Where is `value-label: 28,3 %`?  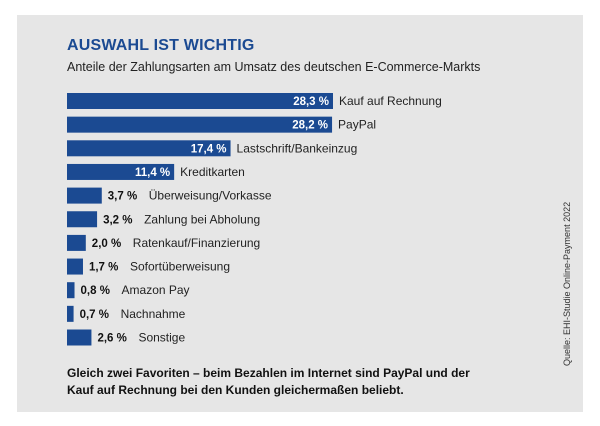
value-label: 28,3 % is located at coordinates (311, 102).